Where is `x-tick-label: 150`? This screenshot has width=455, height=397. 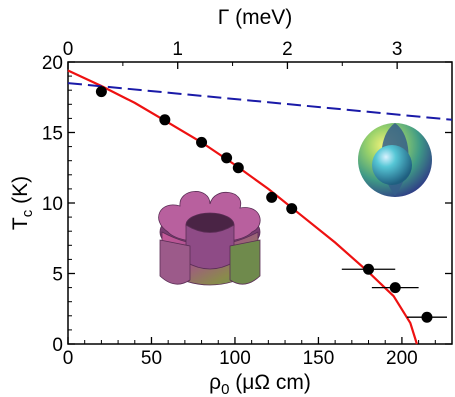 x-tick-label: 150 is located at coordinates (319, 358).